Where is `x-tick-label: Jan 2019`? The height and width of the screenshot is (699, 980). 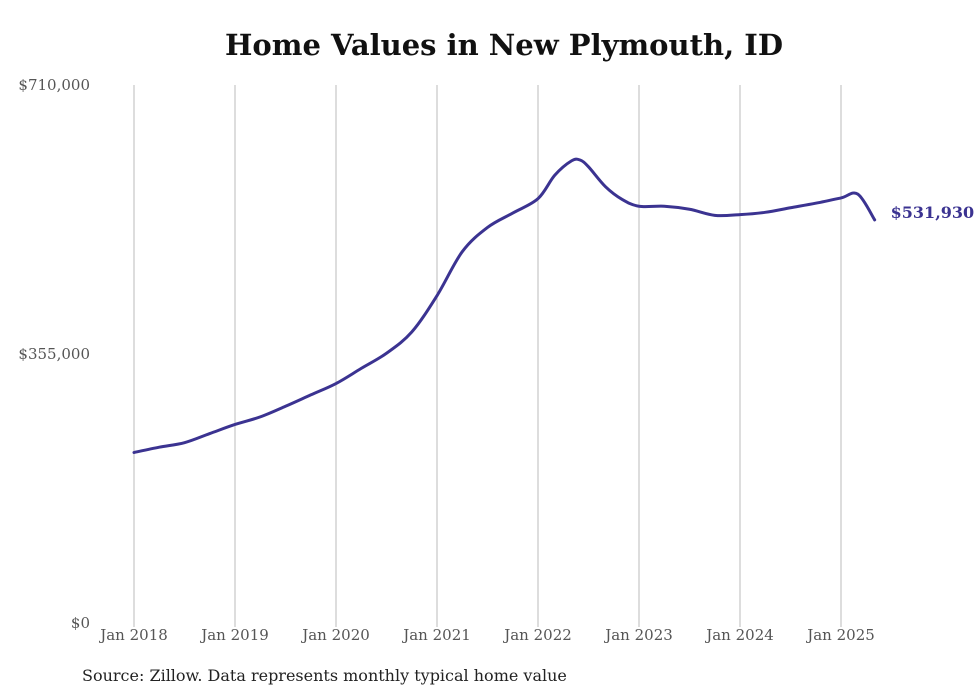
x-tick-label: Jan 2019 is located at coordinates (234, 635).